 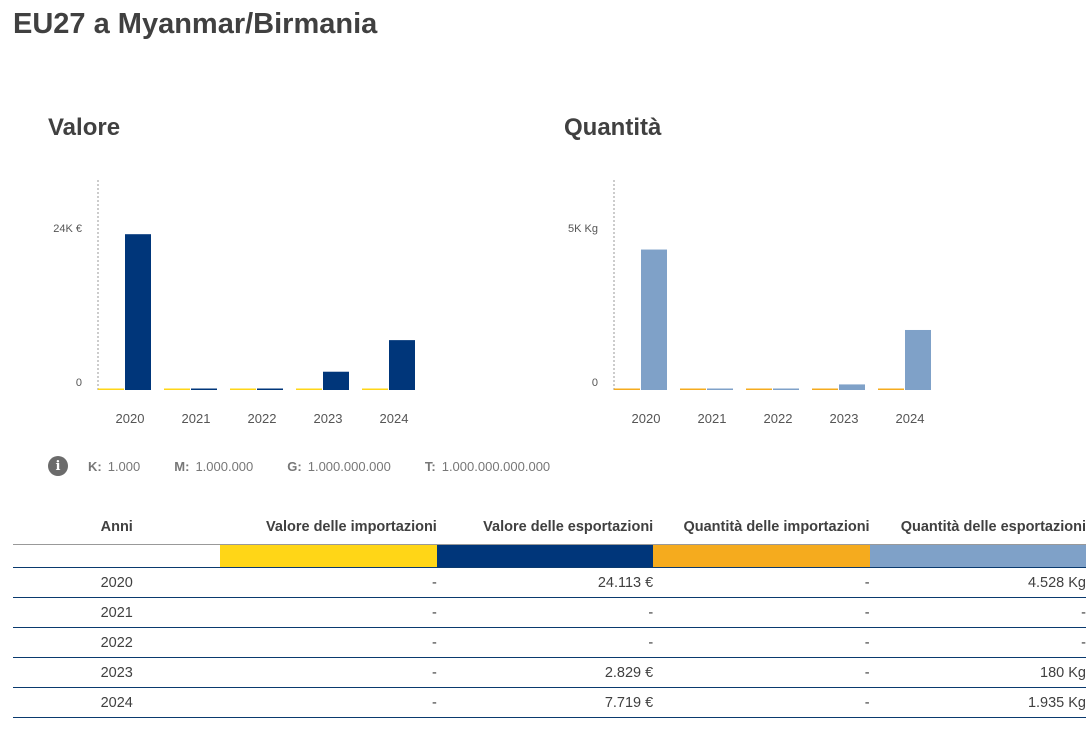 What do you see at coordinates (339, 466) in the screenshot?
I see `unit-g: G: 1.000.000.000` at bounding box center [339, 466].